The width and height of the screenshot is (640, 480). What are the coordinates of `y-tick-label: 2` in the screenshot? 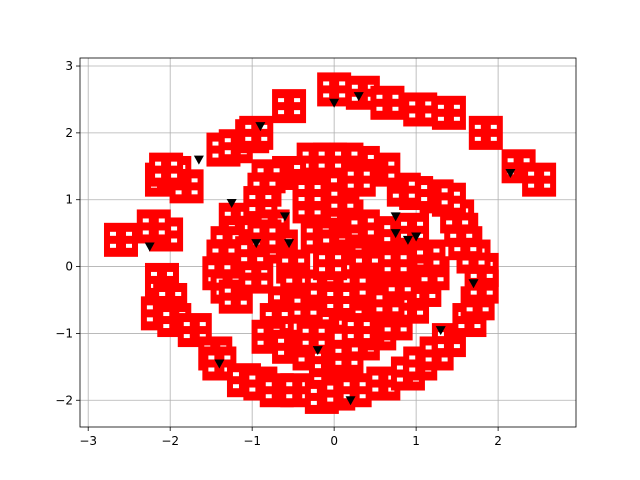 It's located at (69, 133).